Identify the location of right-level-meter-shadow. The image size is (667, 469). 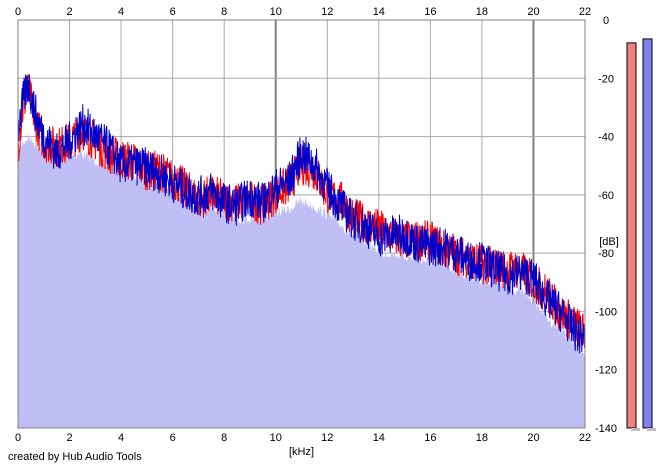
(651, 429).